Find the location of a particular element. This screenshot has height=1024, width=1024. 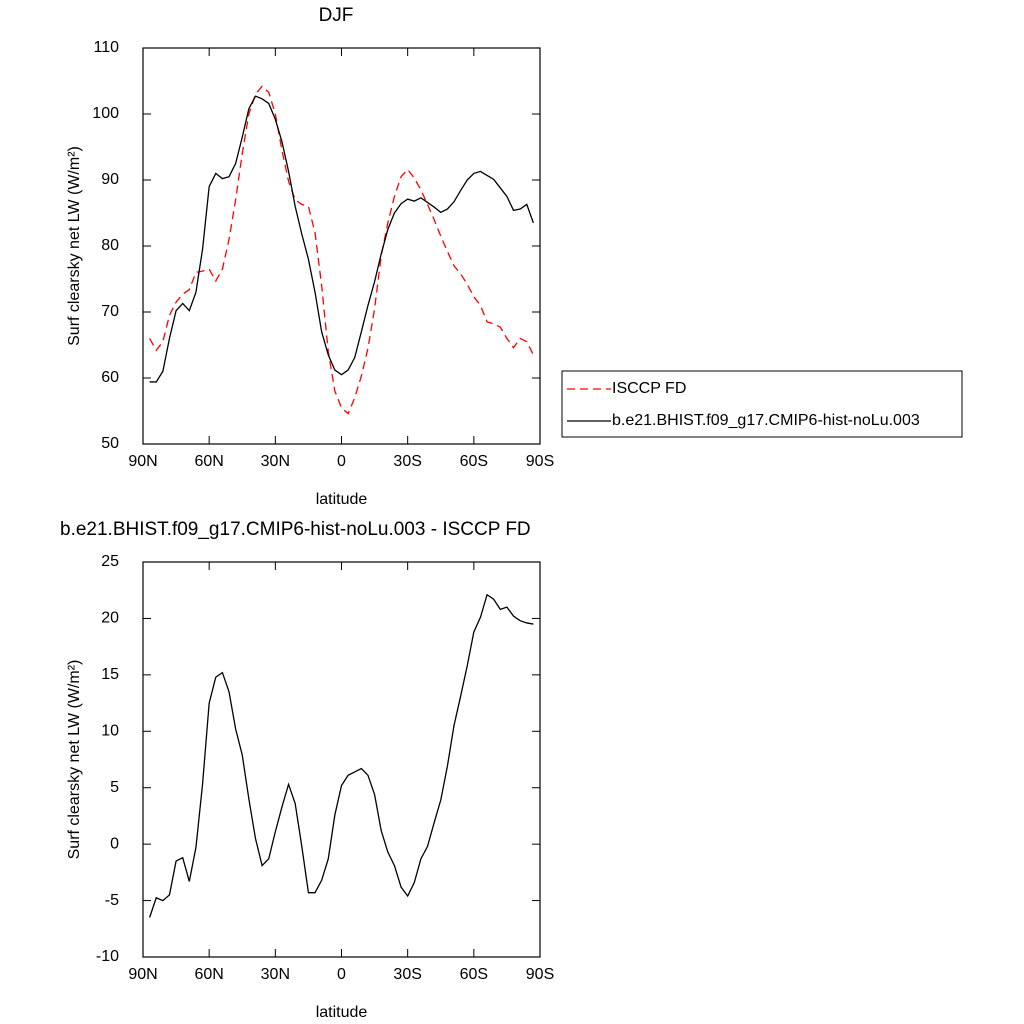

y-tick-label: 0 is located at coordinates (114, 843).